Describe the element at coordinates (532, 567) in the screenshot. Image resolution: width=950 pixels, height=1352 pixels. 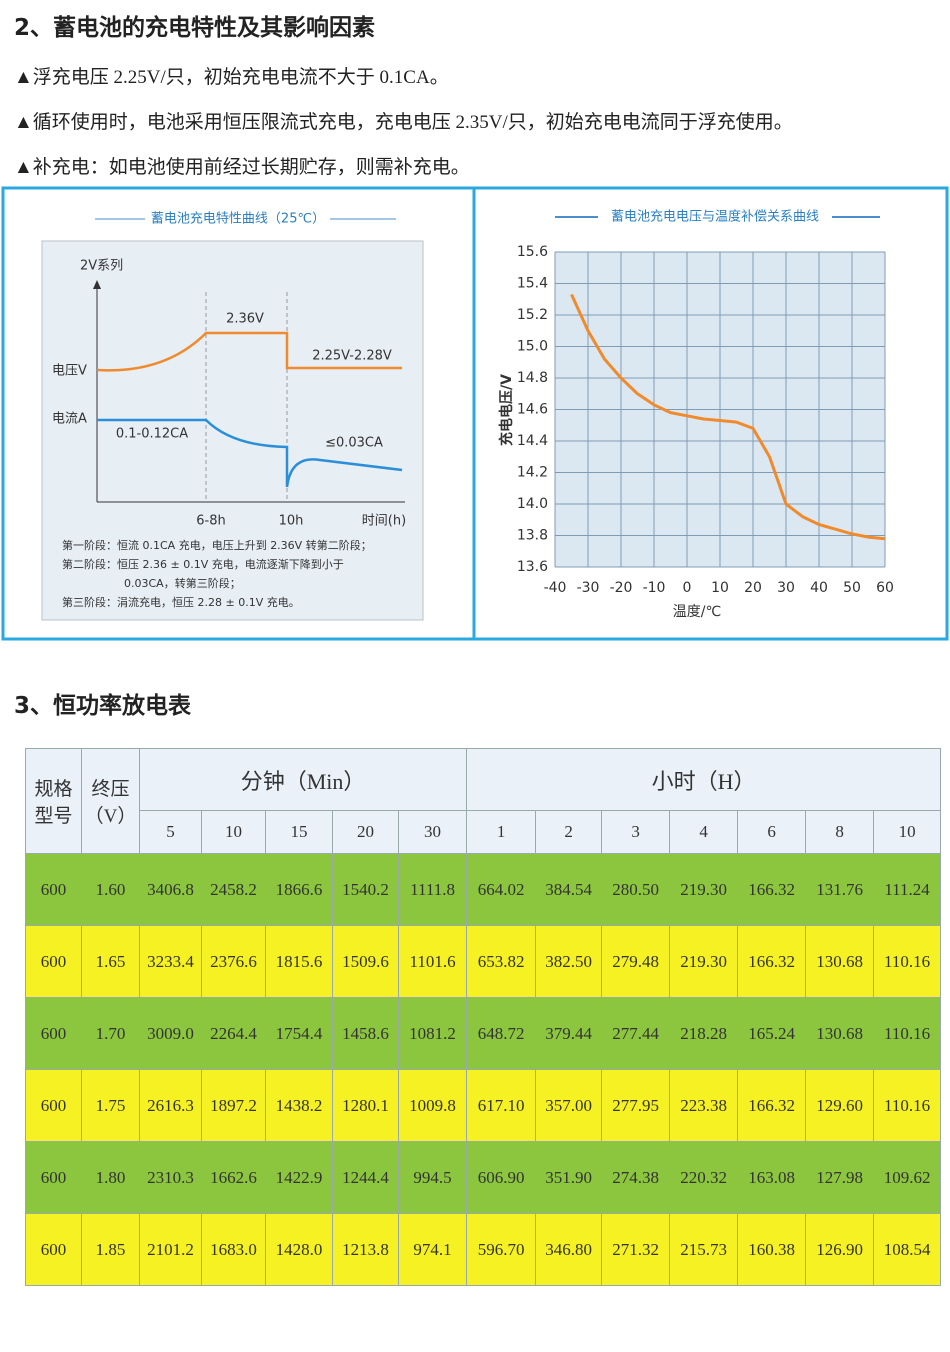
I see `y-tick-label: 13.6` at that location.